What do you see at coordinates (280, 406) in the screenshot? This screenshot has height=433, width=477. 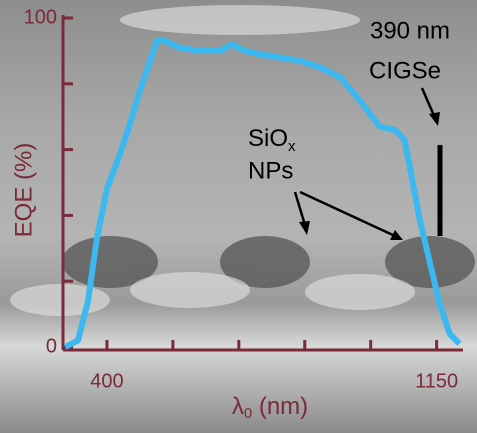 I see `x-label-part: (nm)` at bounding box center [280, 406].